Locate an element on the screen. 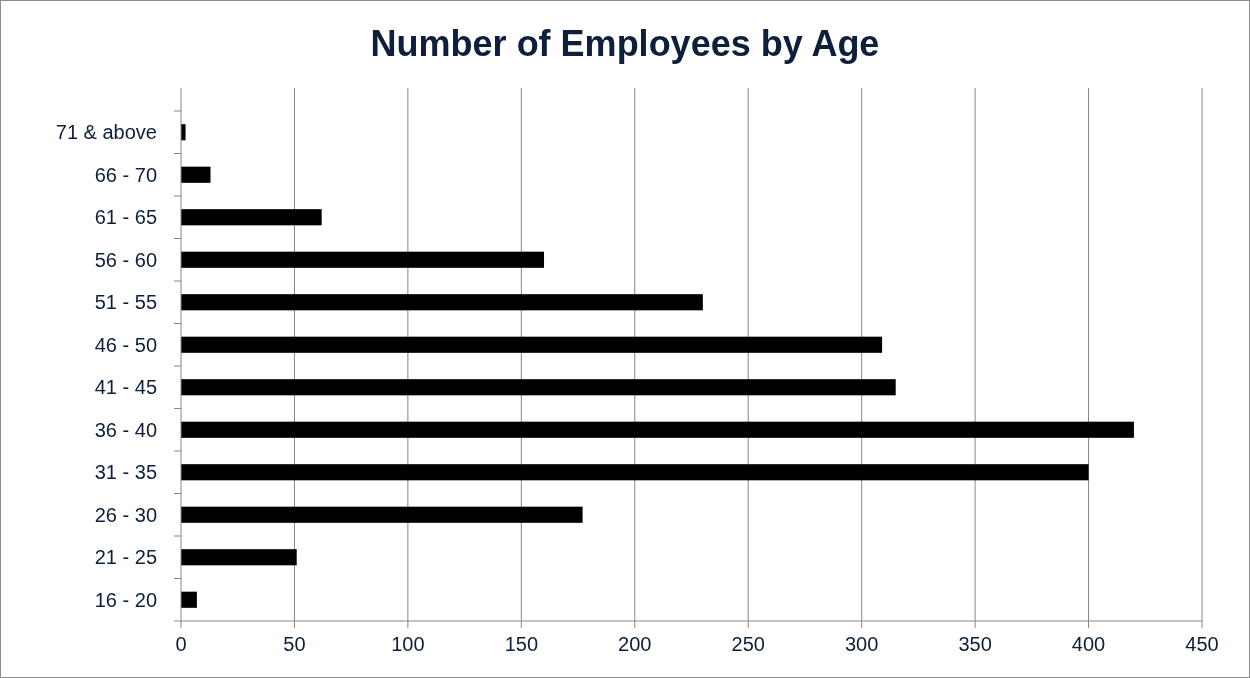  x-tick-label: 400 is located at coordinates (1088, 644).